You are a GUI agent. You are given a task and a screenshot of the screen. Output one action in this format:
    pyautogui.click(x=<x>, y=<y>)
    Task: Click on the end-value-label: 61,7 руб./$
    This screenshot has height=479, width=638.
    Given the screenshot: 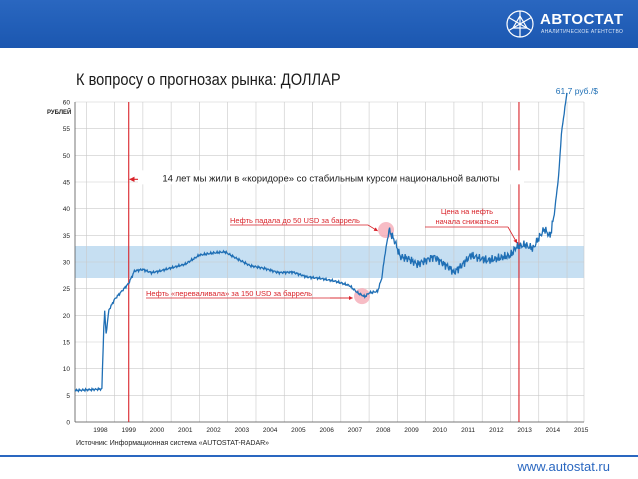 What is the action you would take?
    pyautogui.click(x=577, y=91)
    